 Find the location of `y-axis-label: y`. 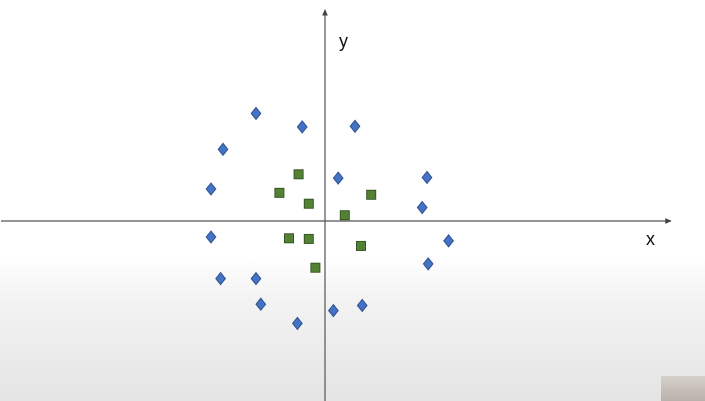

y-axis-label: y is located at coordinates (343, 41).